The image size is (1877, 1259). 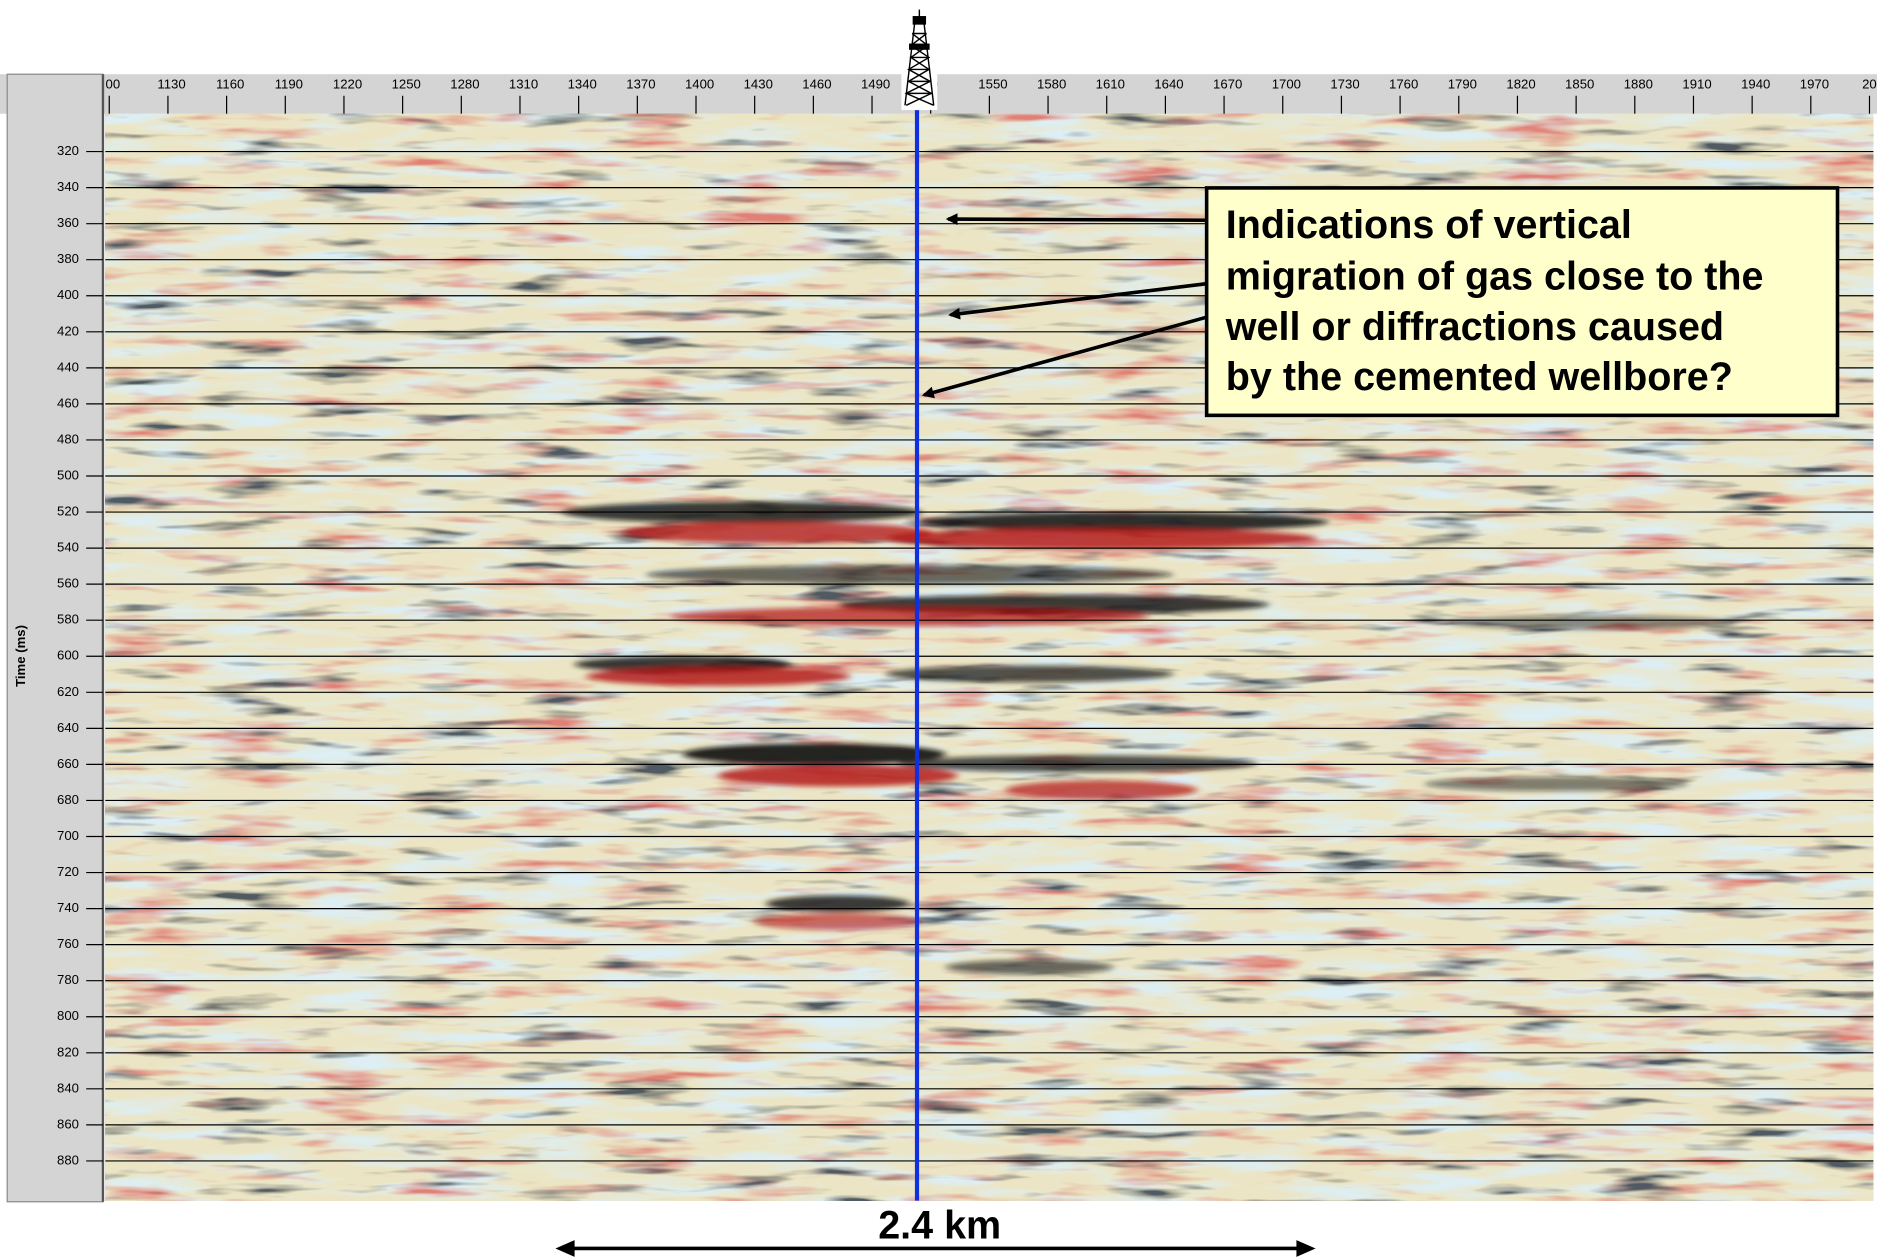 I want to click on top-axis-panel, so click(x=938, y=94).